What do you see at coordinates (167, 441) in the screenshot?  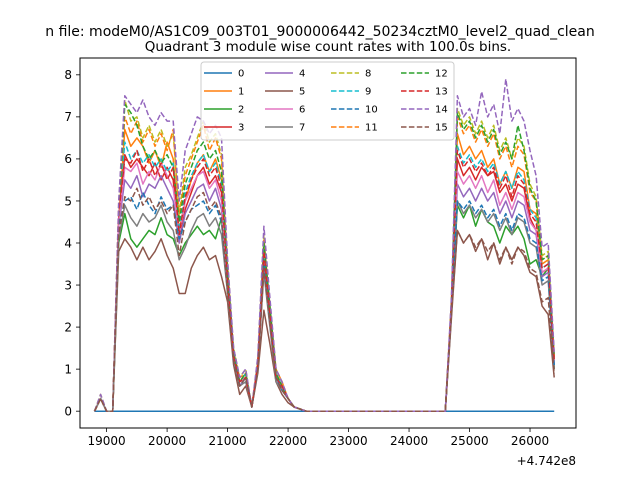 I see `x-tick-label: 20000` at bounding box center [167, 441].